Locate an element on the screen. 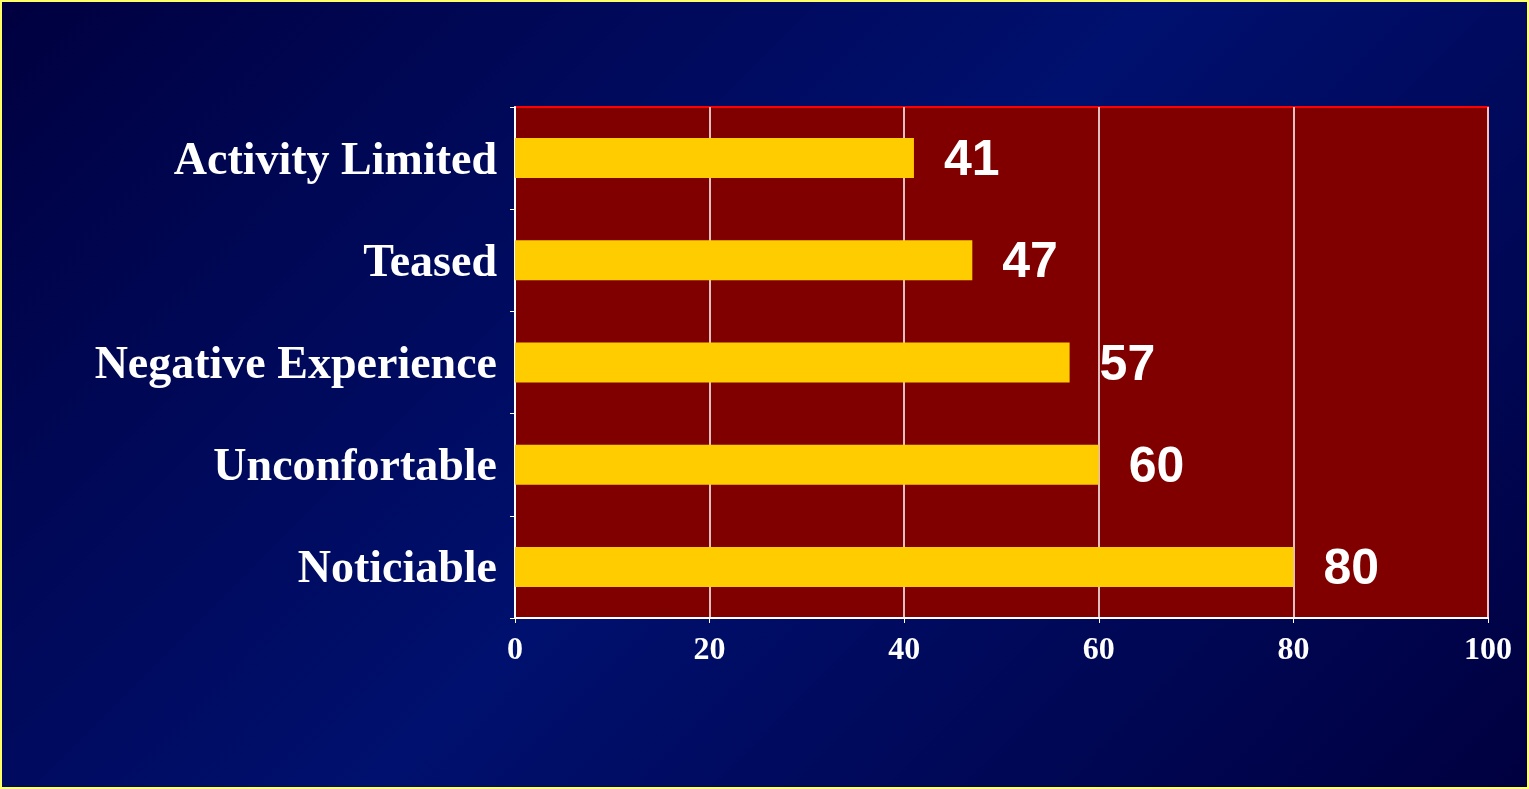 The width and height of the screenshot is (1529, 789). x-tick-label: 60 is located at coordinates (1098, 648).